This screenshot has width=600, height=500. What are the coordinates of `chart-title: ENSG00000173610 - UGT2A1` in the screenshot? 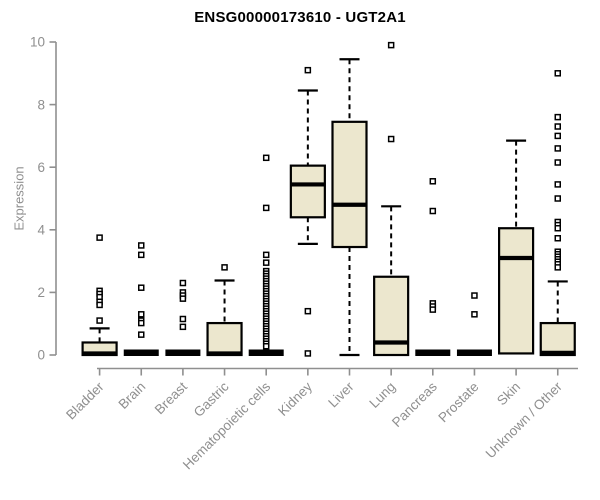 It's located at (300, 17).